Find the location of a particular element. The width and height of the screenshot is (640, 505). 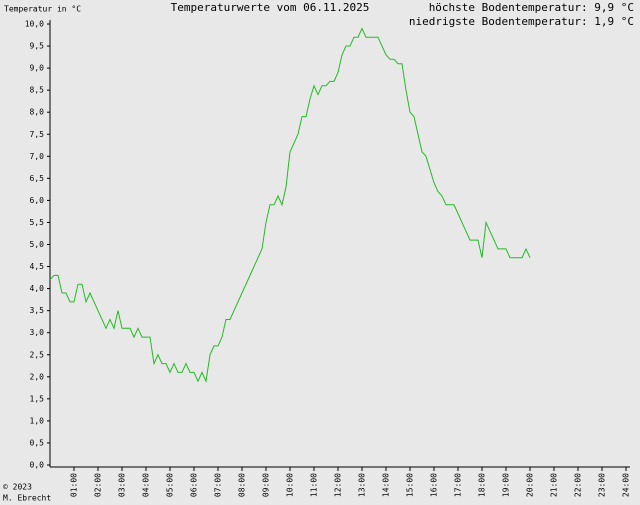

x-tick-label: 12:00 is located at coordinates (338, 485).